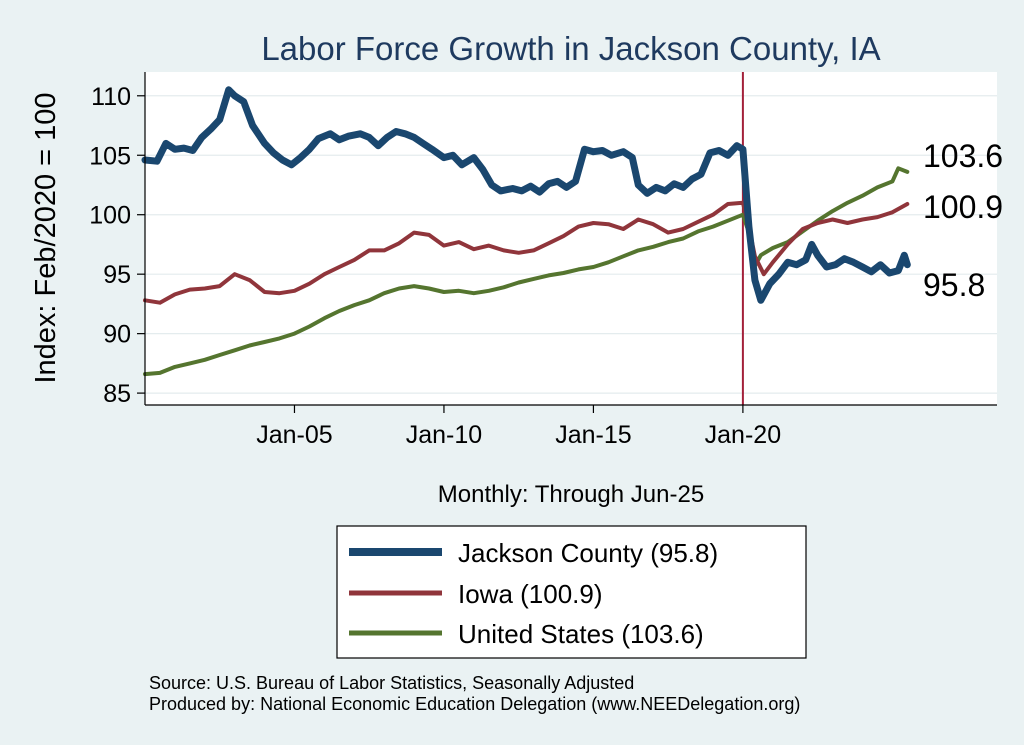 Image resolution: width=1024 pixels, height=745 pixels. What do you see at coordinates (526, 252) in the screenshot?
I see `series-line-iowa` at bounding box center [526, 252].